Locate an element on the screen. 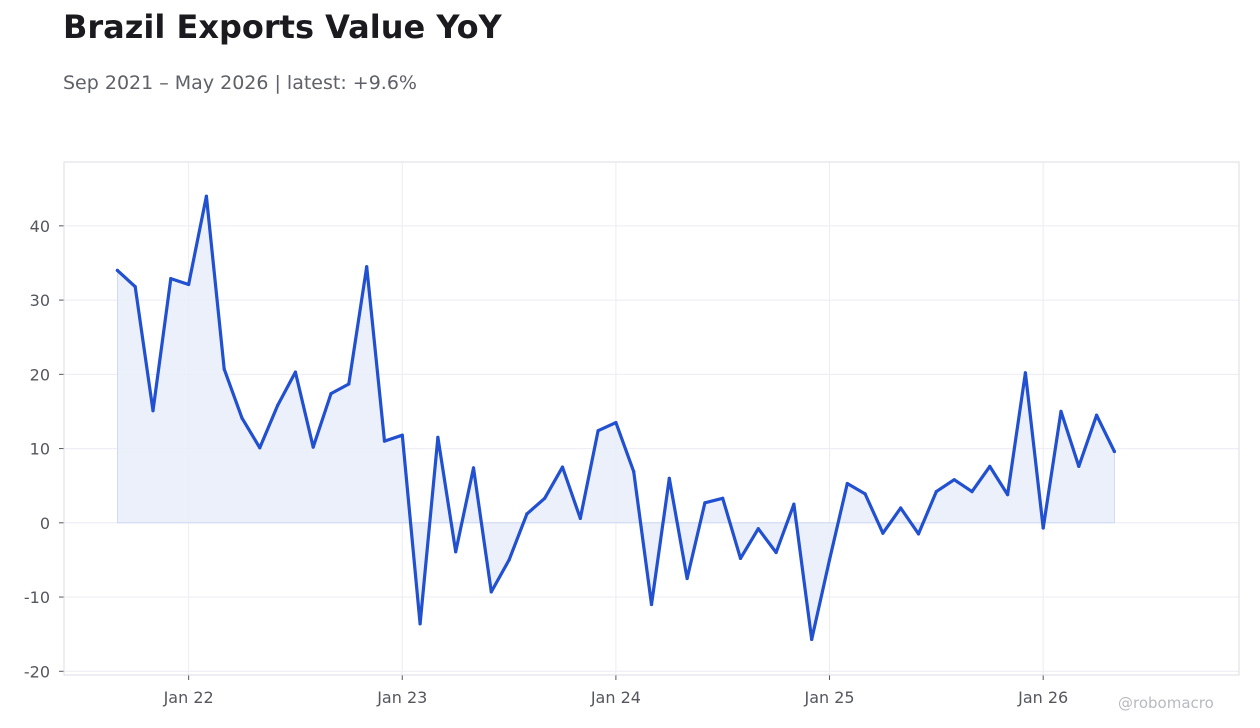 This screenshot has width=1260, height=728. y-tick-label: 40 is located at coordinates (40, 226).